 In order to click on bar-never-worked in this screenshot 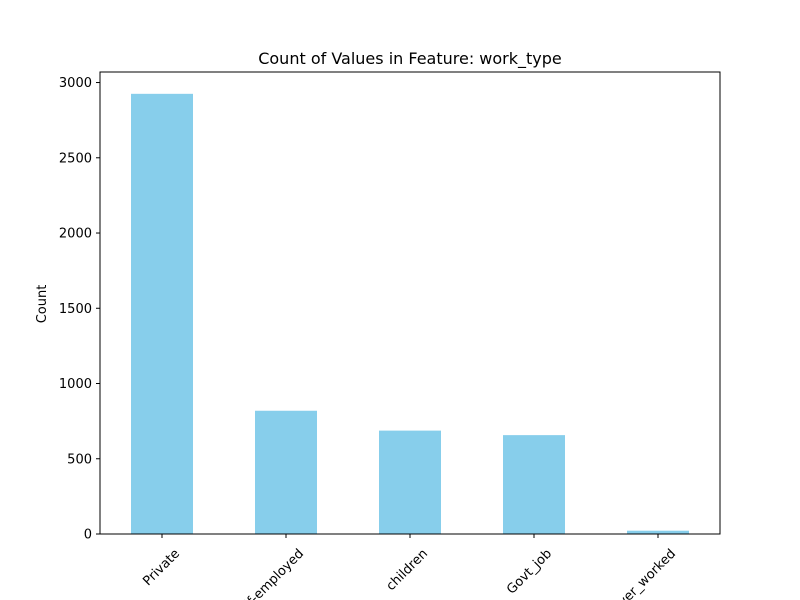, I will do `click(658, 532)`.